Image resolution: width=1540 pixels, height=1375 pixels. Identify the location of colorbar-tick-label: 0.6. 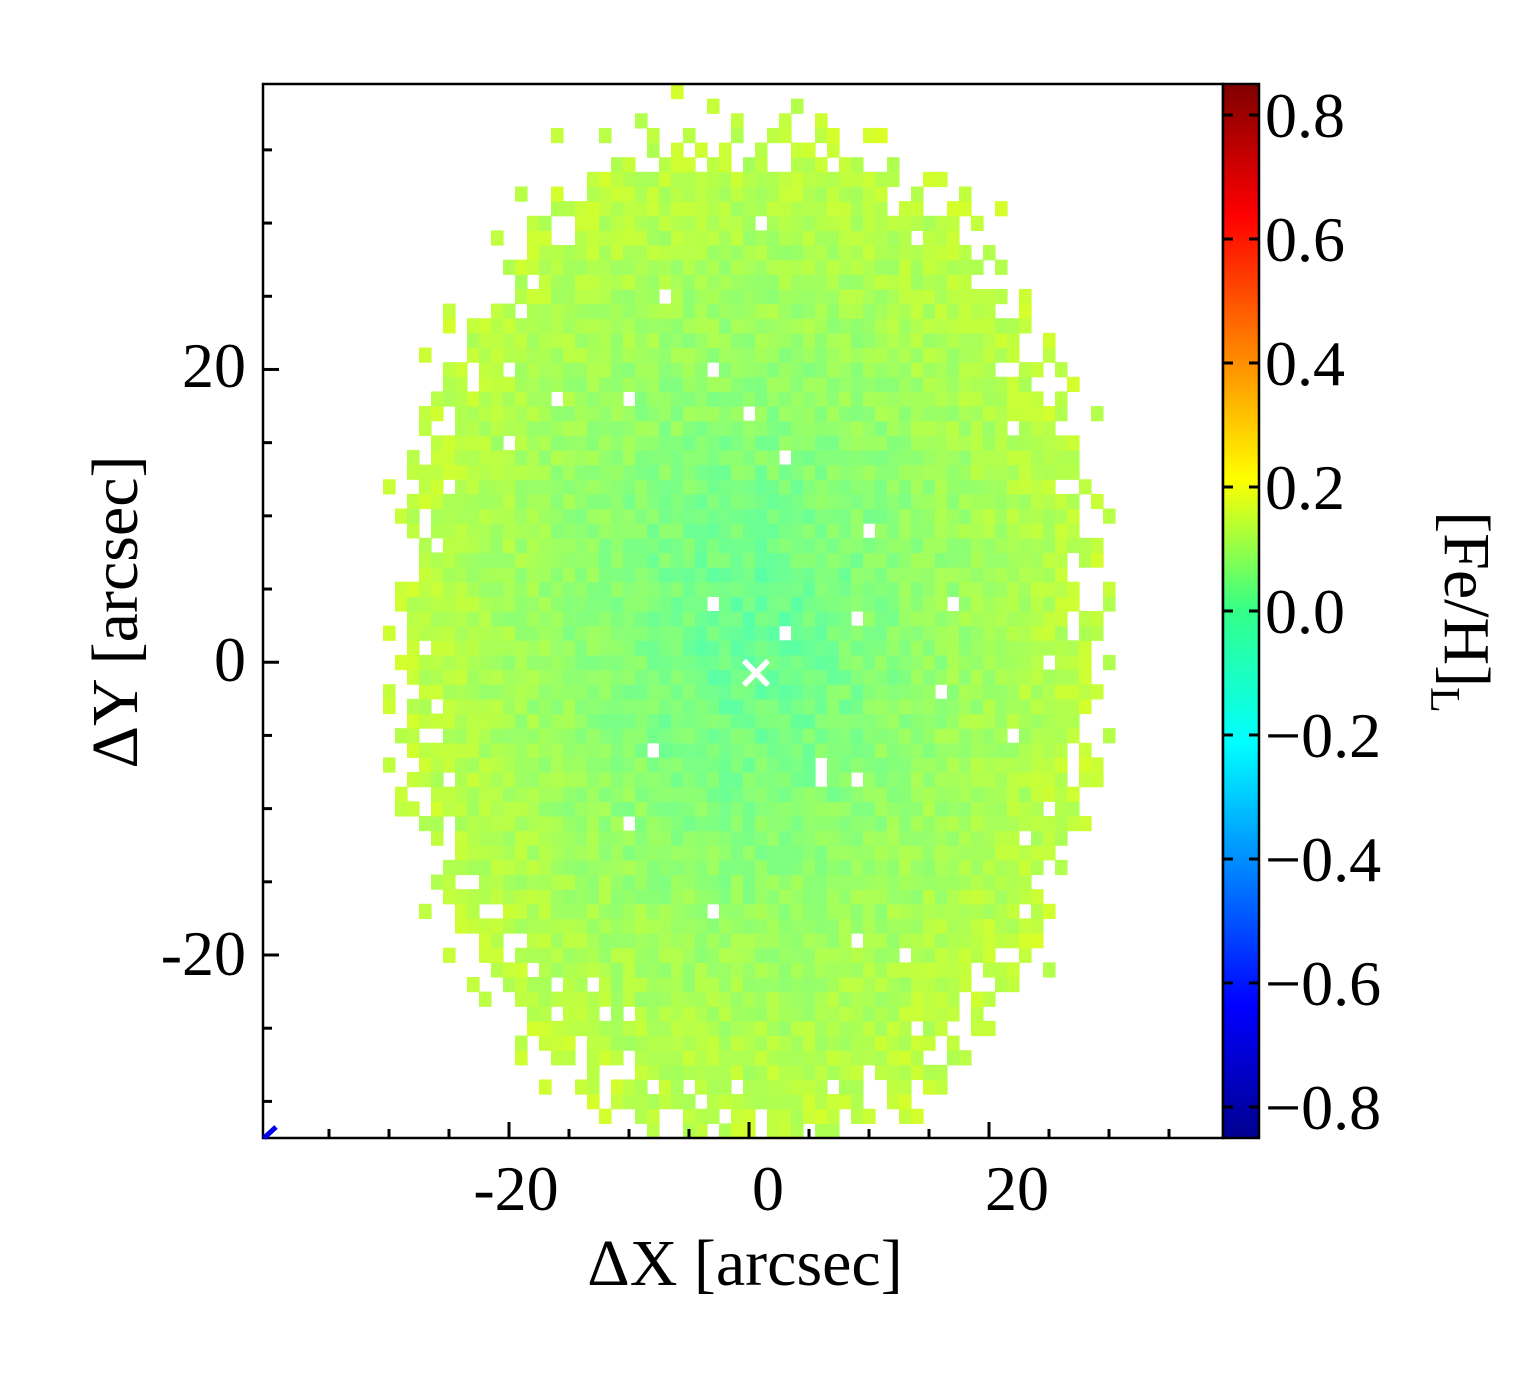
(1305, 239).